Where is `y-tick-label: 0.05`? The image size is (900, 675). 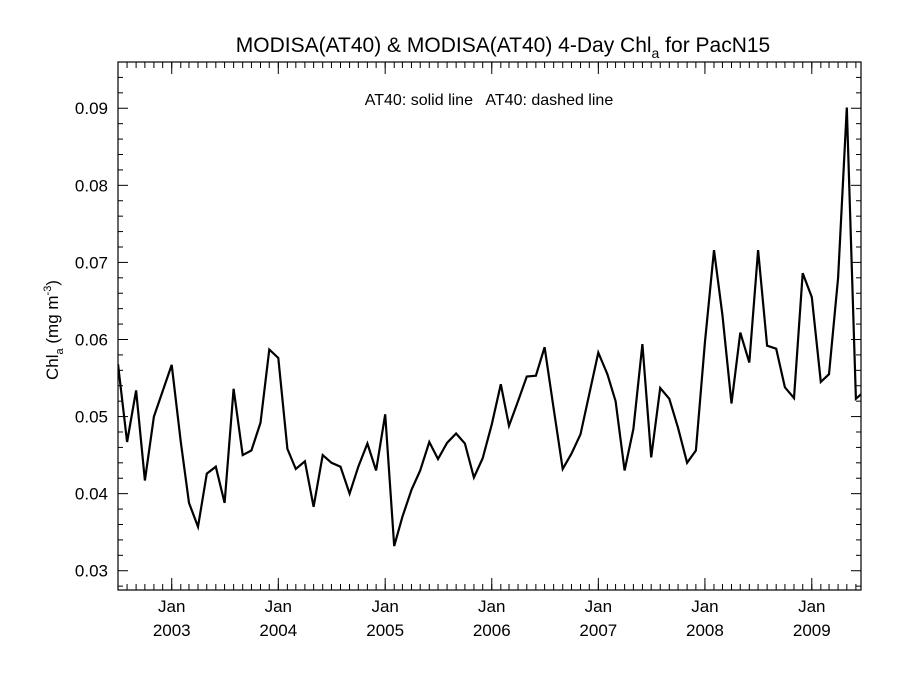 y-tick-label: 0.05 is located at coordinates (91, 417).